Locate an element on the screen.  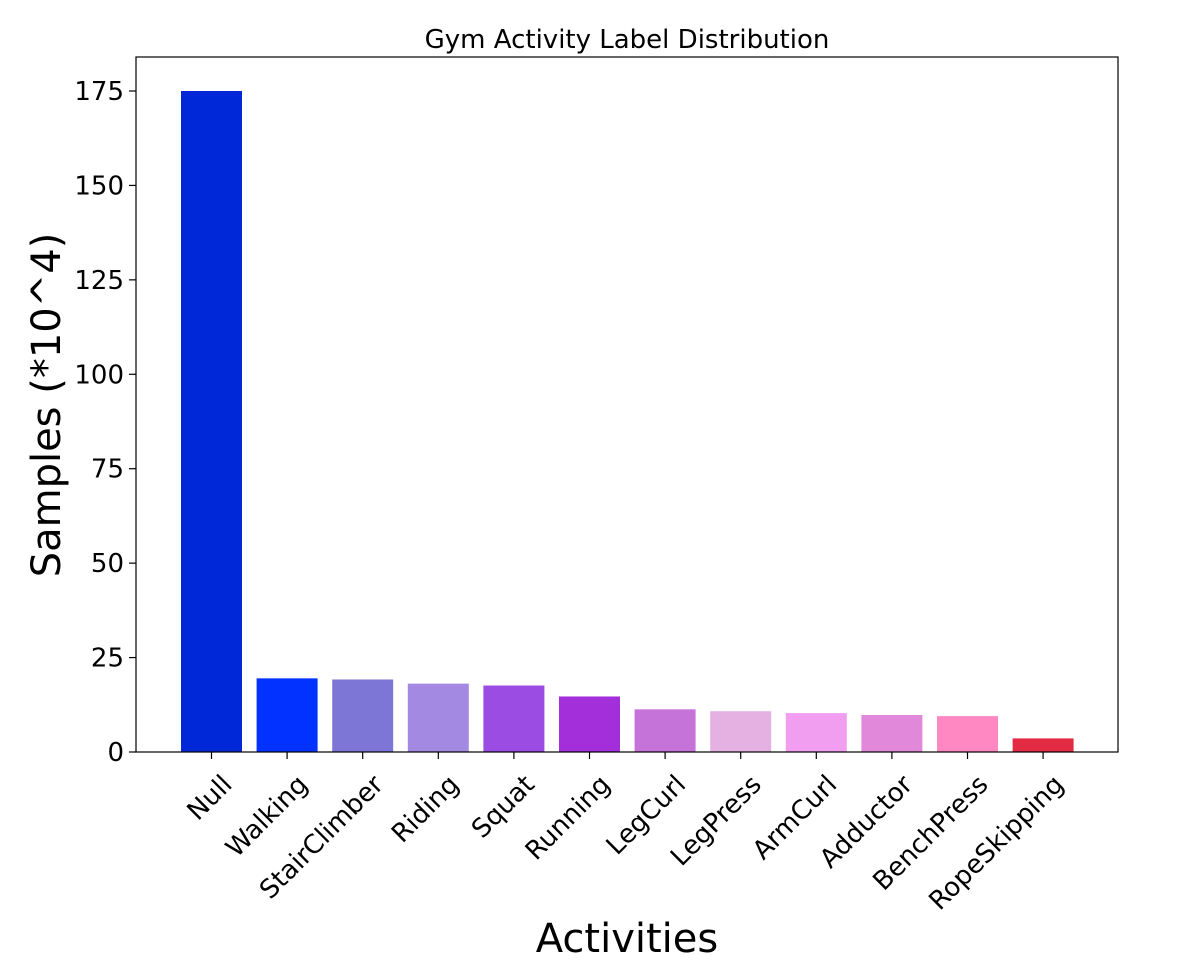
y-tick-label: 0 is located at coordinates (115, 753).